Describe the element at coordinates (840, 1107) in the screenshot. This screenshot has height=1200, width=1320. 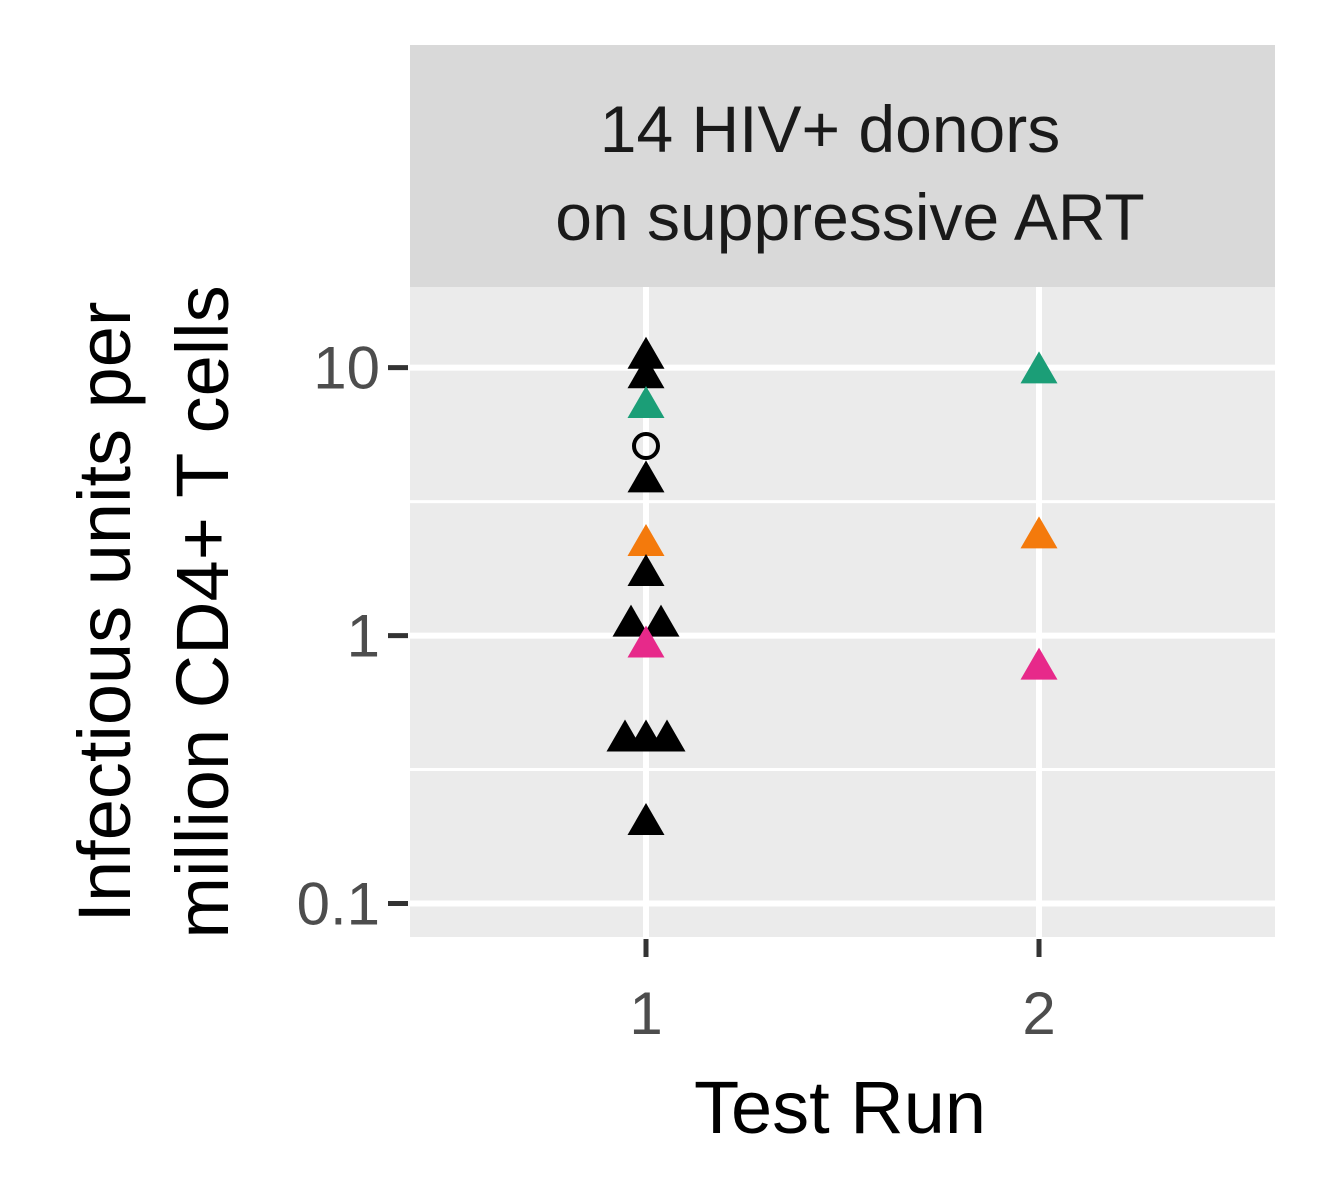
I see `x-axis-title: Test Run` at that location.